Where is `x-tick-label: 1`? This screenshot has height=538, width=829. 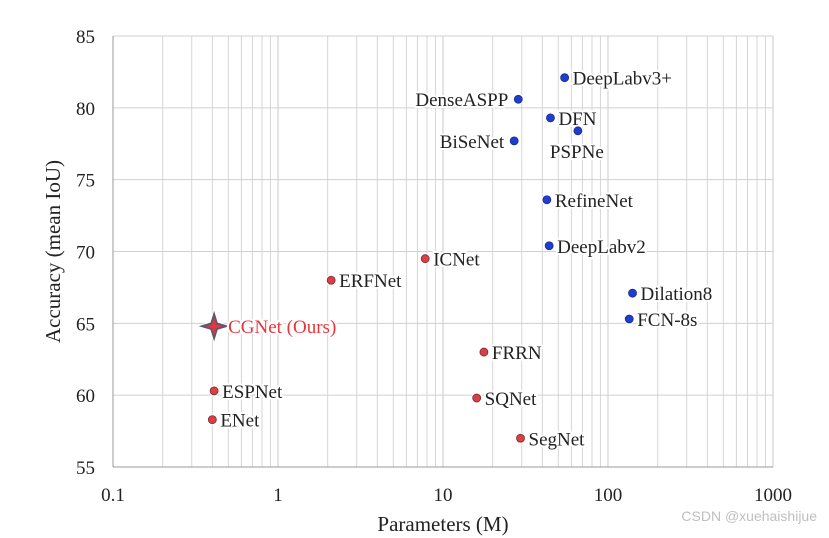
x-tick-label: 1 is located at coordinates (278, 495).